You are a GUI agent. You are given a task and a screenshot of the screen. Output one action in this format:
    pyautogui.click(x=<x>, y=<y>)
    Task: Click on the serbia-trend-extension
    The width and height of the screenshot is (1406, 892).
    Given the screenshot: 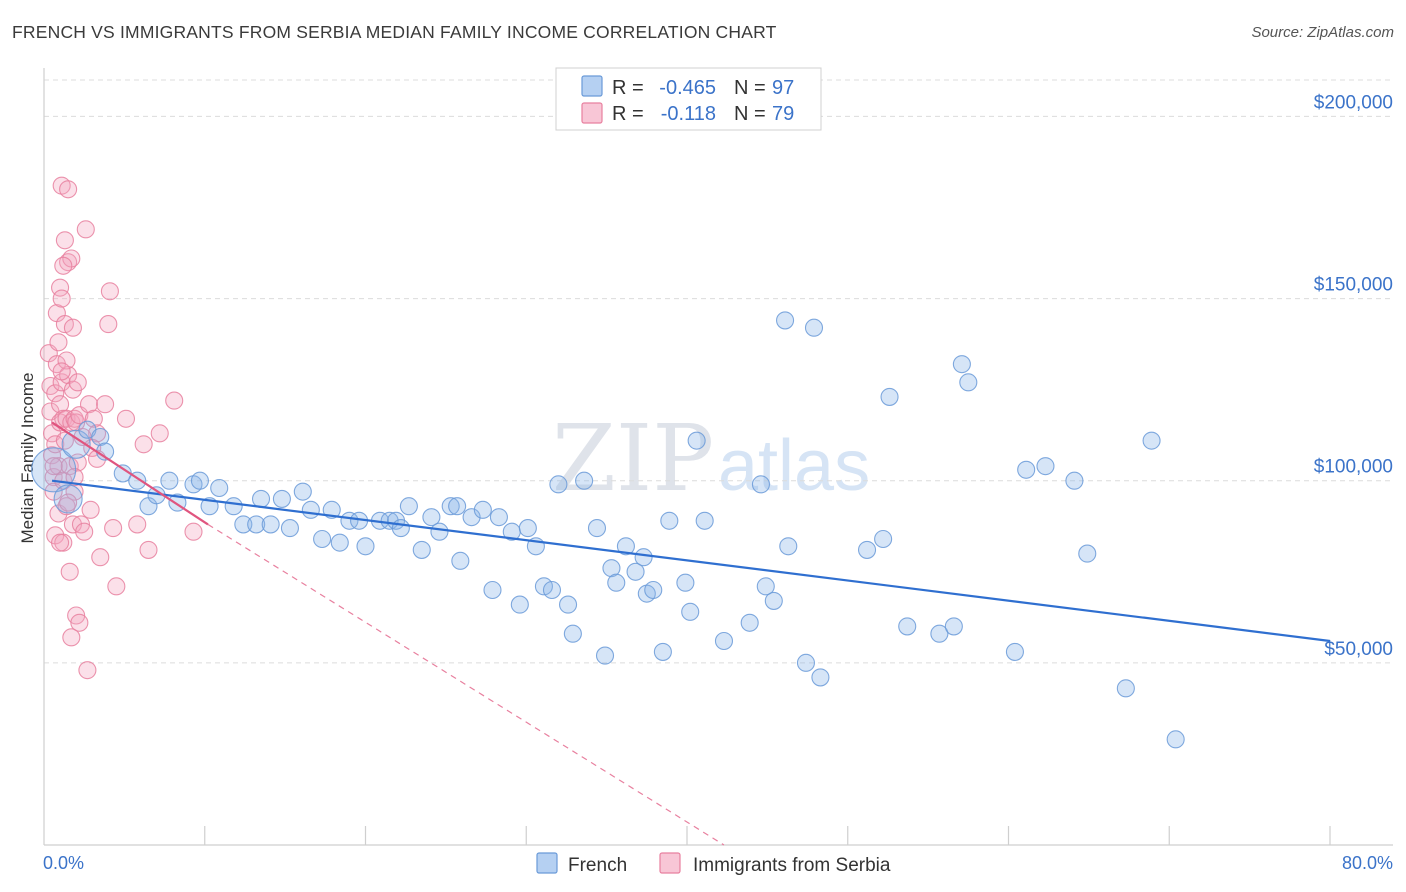 What is the action you would take?
    pyautogui.click(x=466, y=684)
    